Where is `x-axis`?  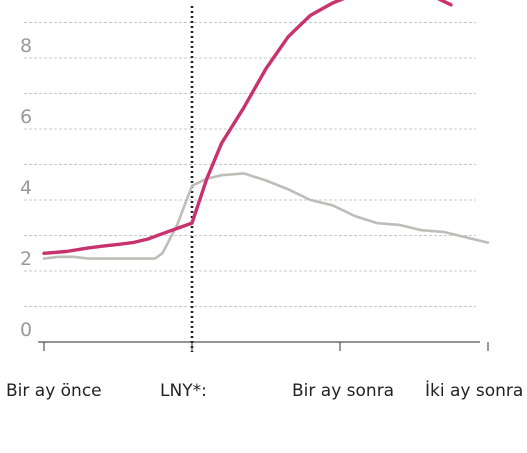
x-axis is located at coordinates (263, 346).